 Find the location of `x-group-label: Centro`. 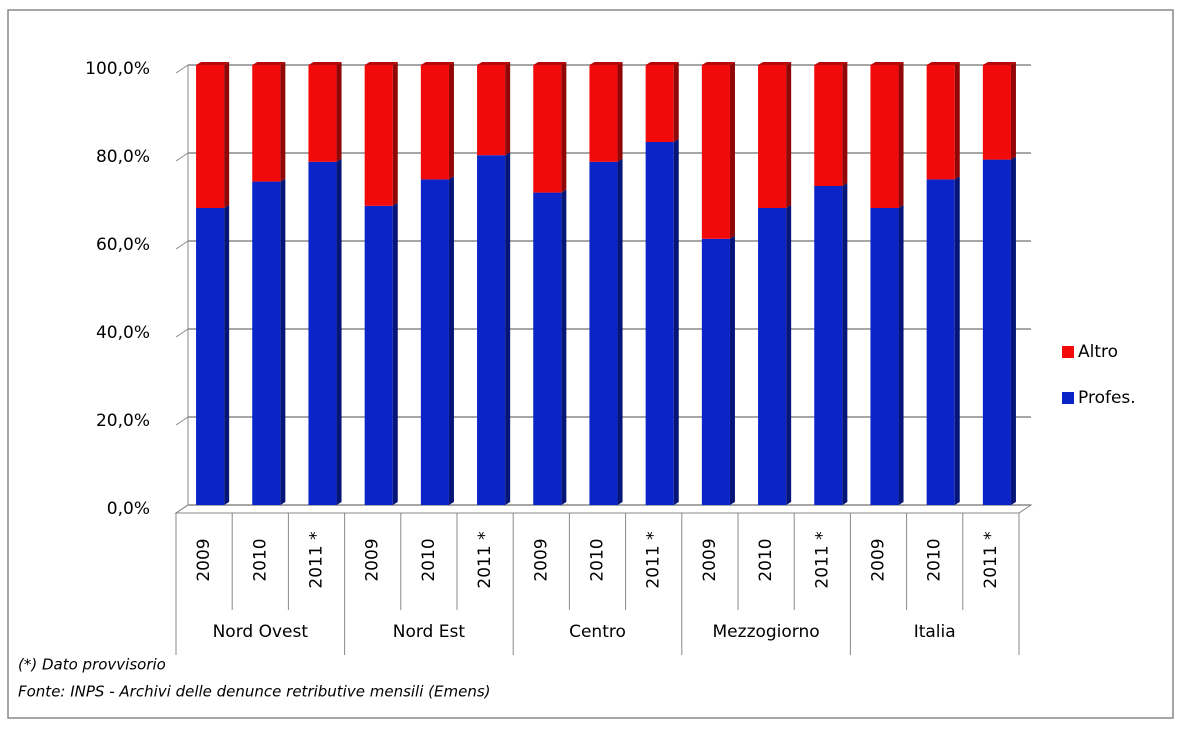

x-group-label: Centro is located at coordinates (597, 632).